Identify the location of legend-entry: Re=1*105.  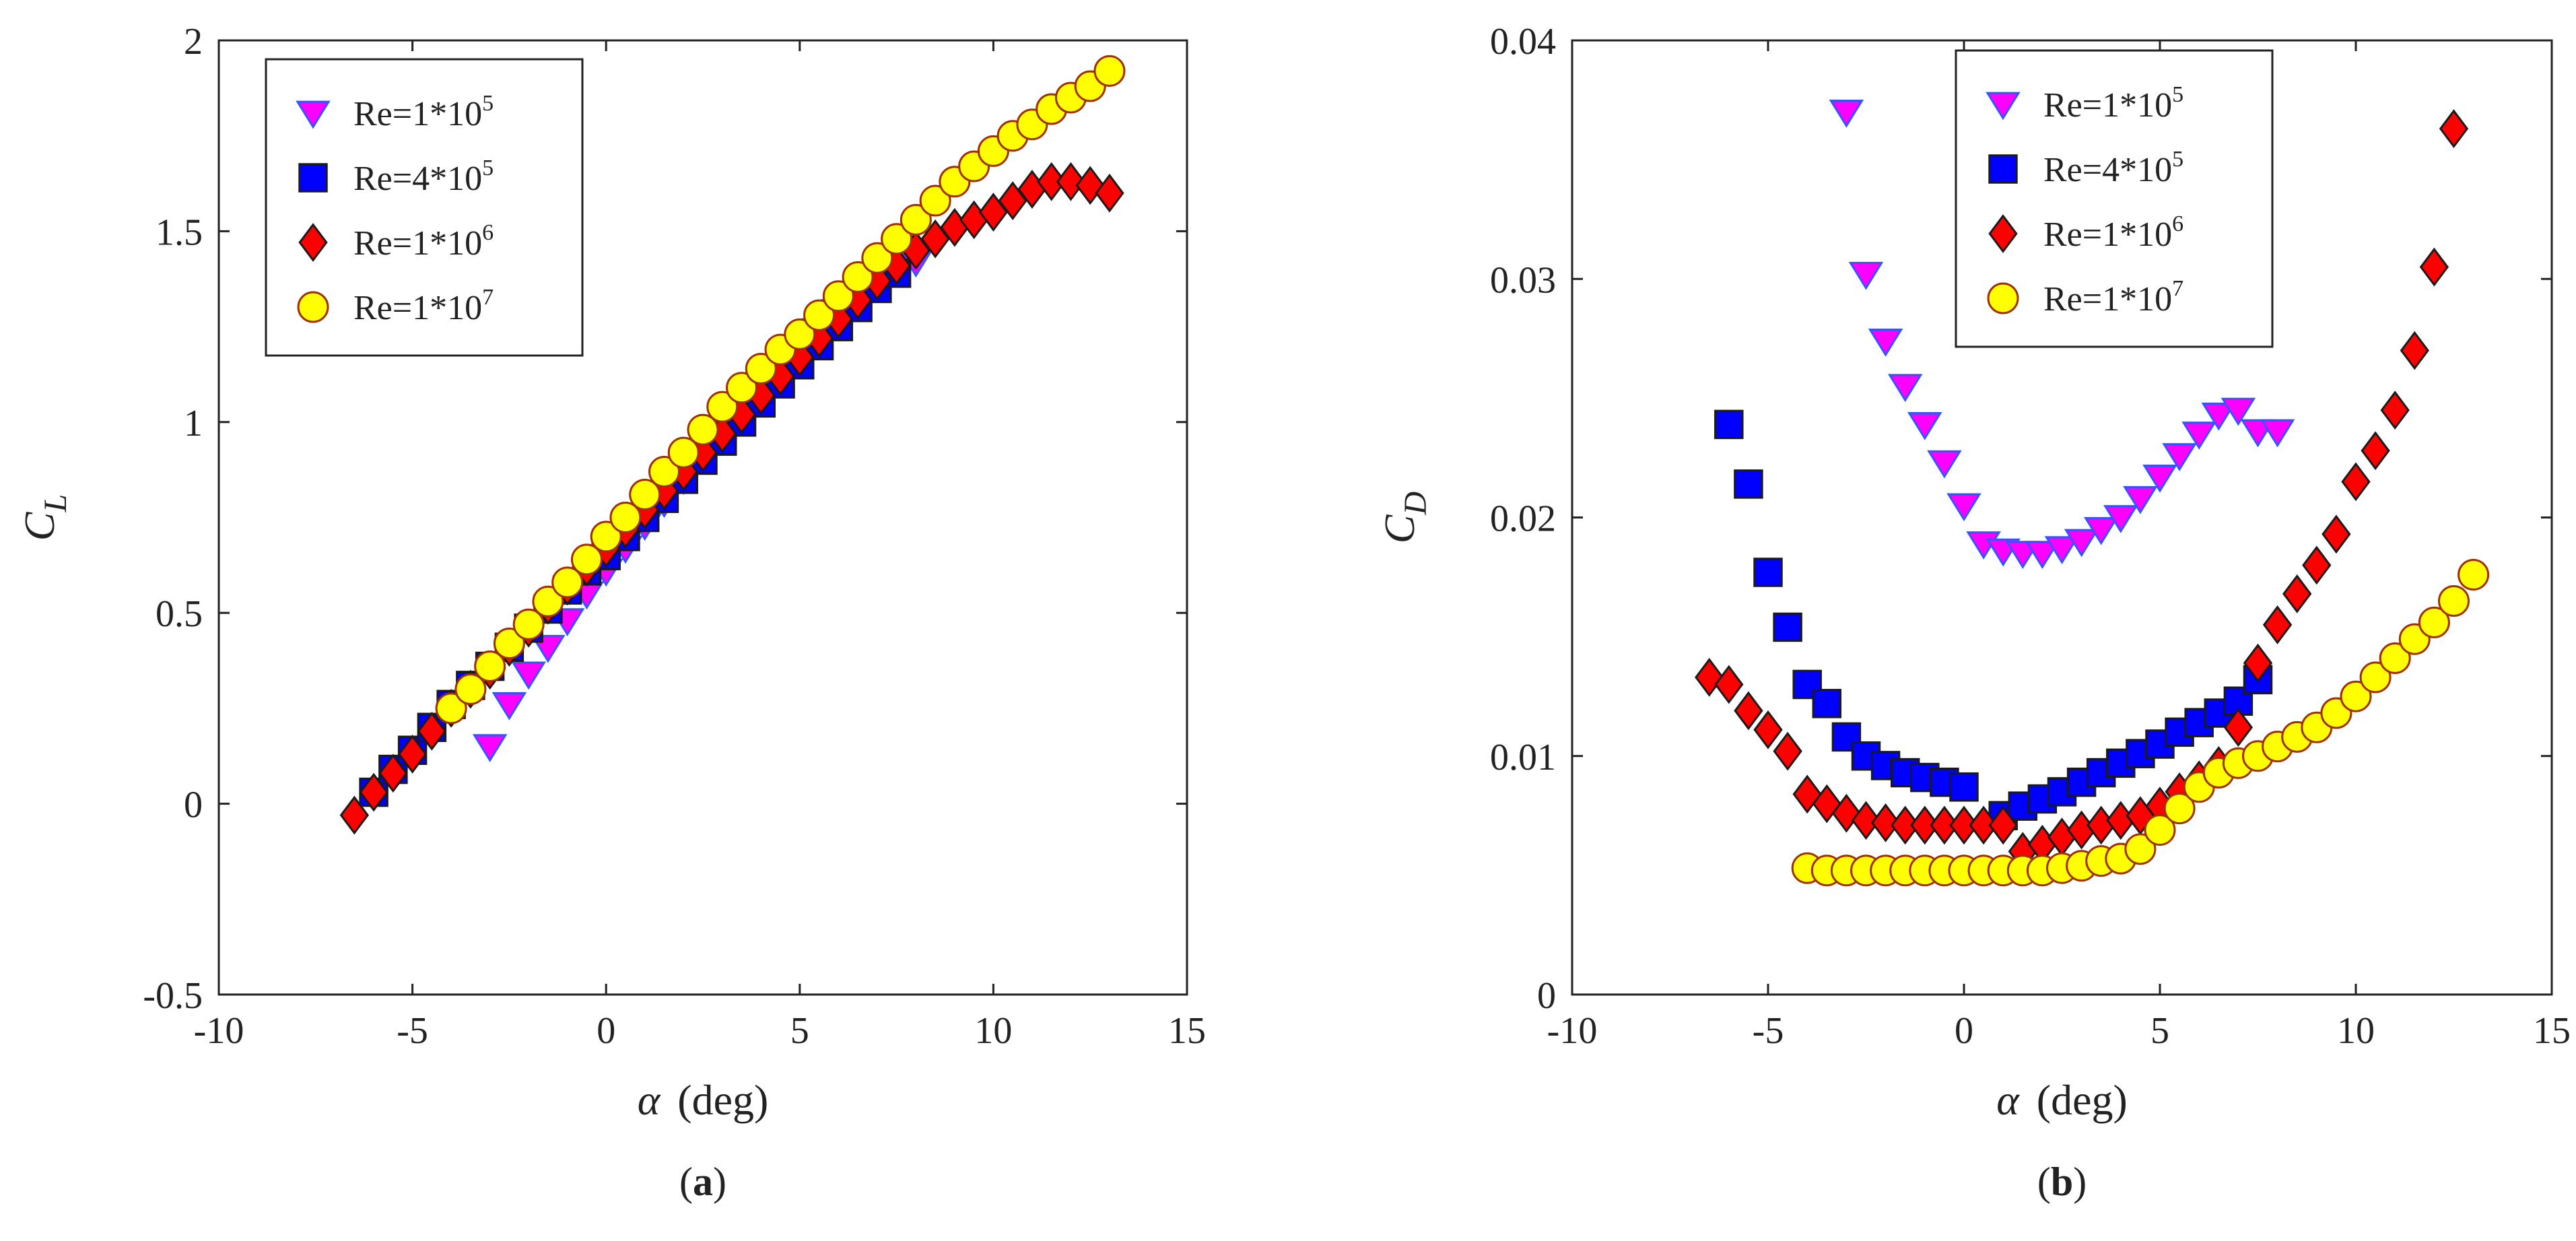
(395, 112).